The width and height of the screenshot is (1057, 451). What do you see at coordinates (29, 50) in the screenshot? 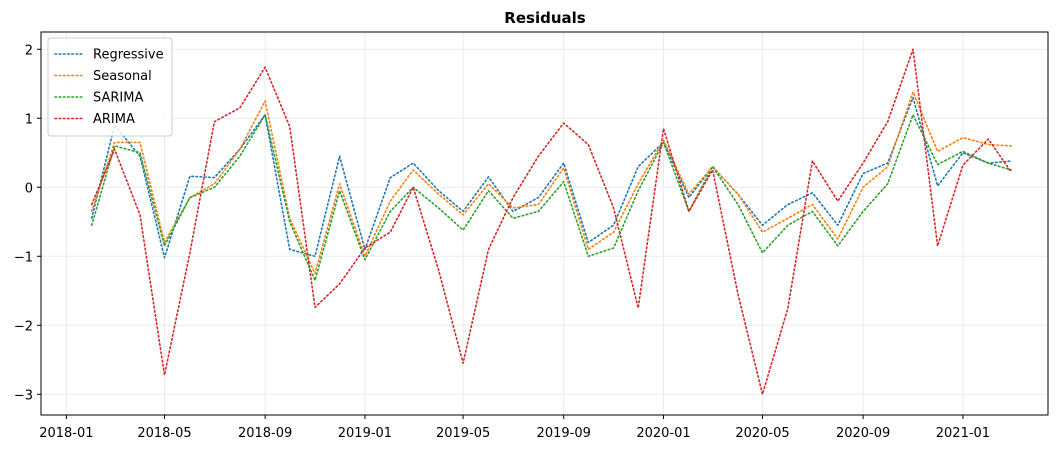
I see `y-tick-label: 2` at bounding box center [29, 50].